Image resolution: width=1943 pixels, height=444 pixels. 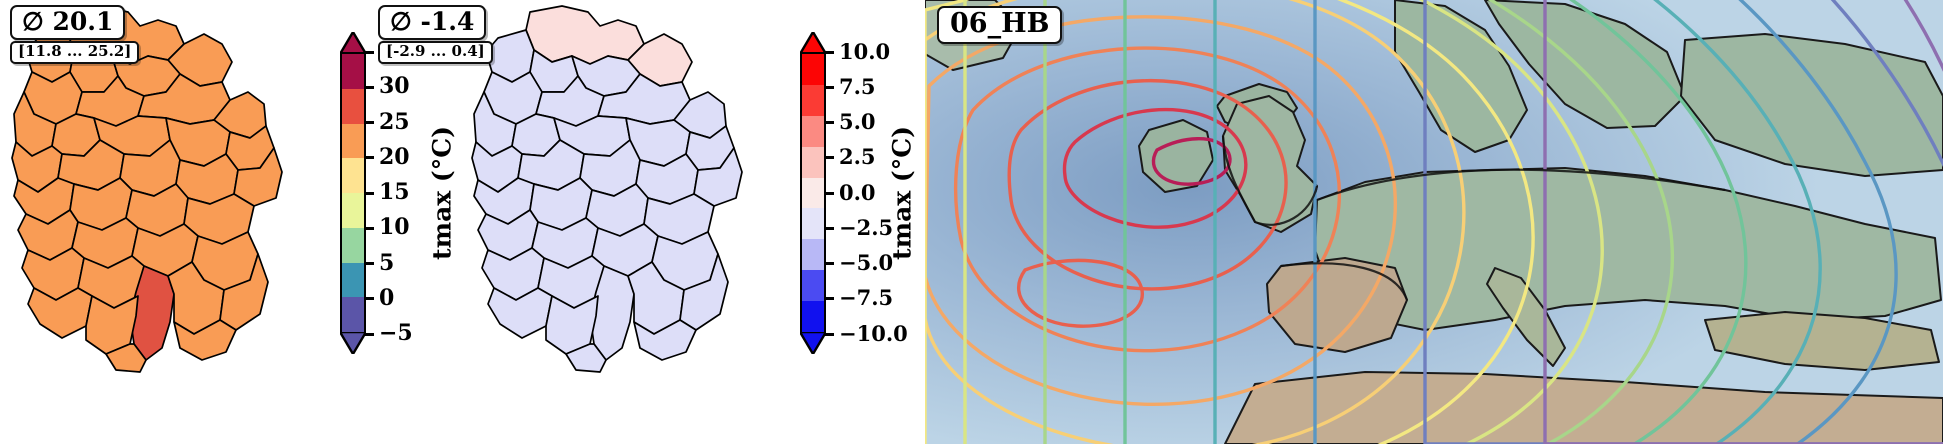 I want to click on tick-label: 30, so click(x=394, y=86).